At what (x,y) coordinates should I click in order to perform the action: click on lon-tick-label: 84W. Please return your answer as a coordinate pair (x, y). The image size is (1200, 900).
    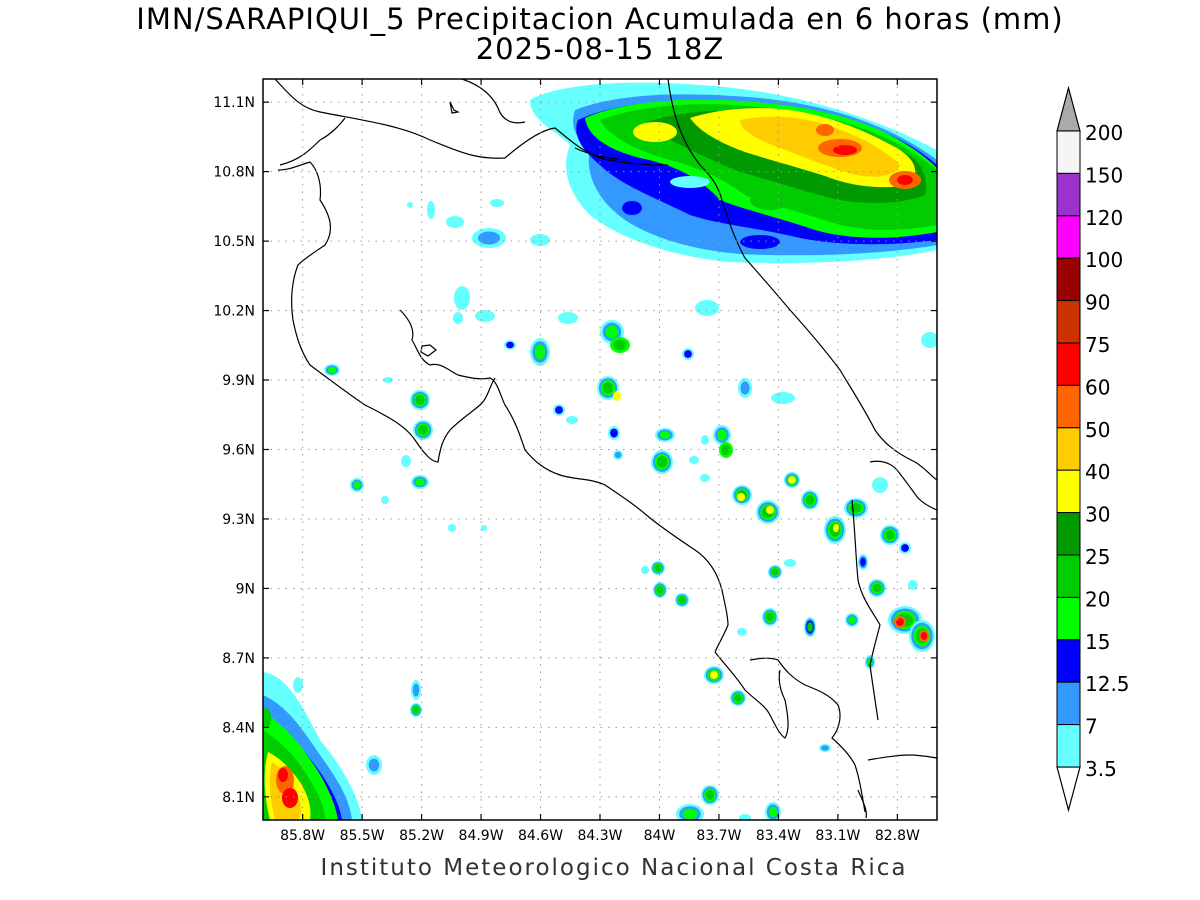
    Looking at the image, I should click on (660, 836).